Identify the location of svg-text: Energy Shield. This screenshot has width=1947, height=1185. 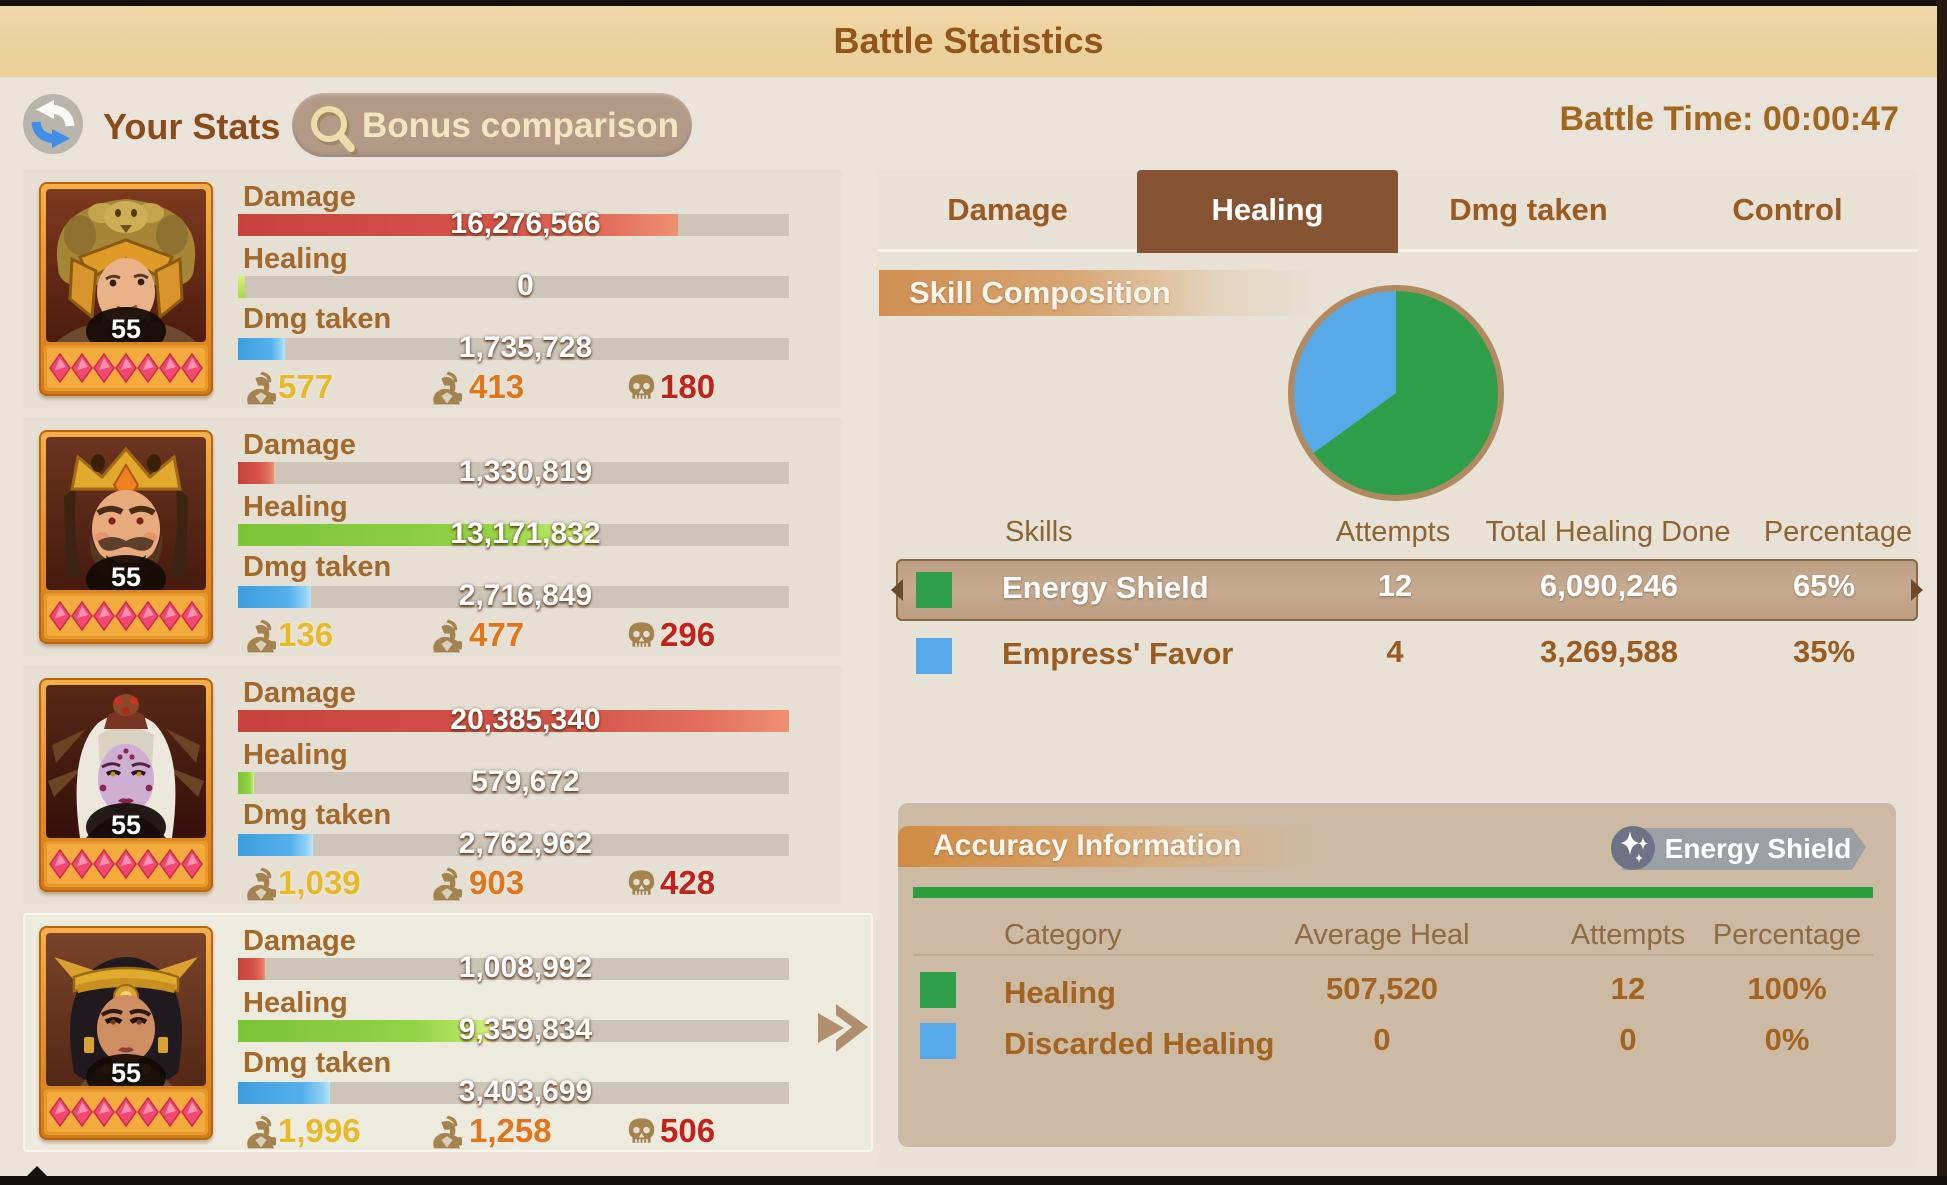
(1758, 848).